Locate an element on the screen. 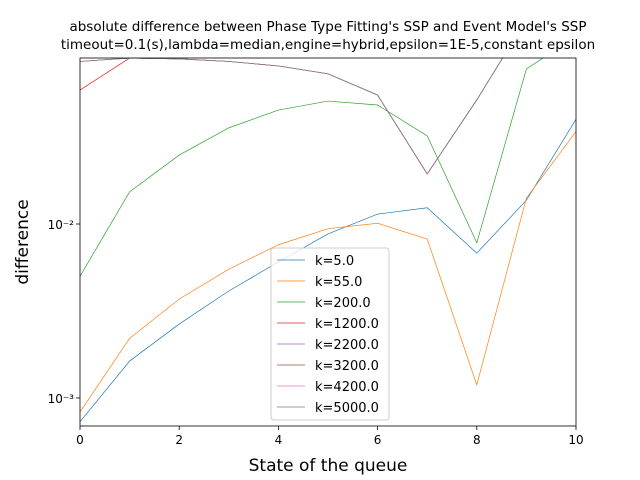 Image resolution: width=640 pixels, height=480 pixels. y-axis-label: difference is located at coordinates (23, 241).